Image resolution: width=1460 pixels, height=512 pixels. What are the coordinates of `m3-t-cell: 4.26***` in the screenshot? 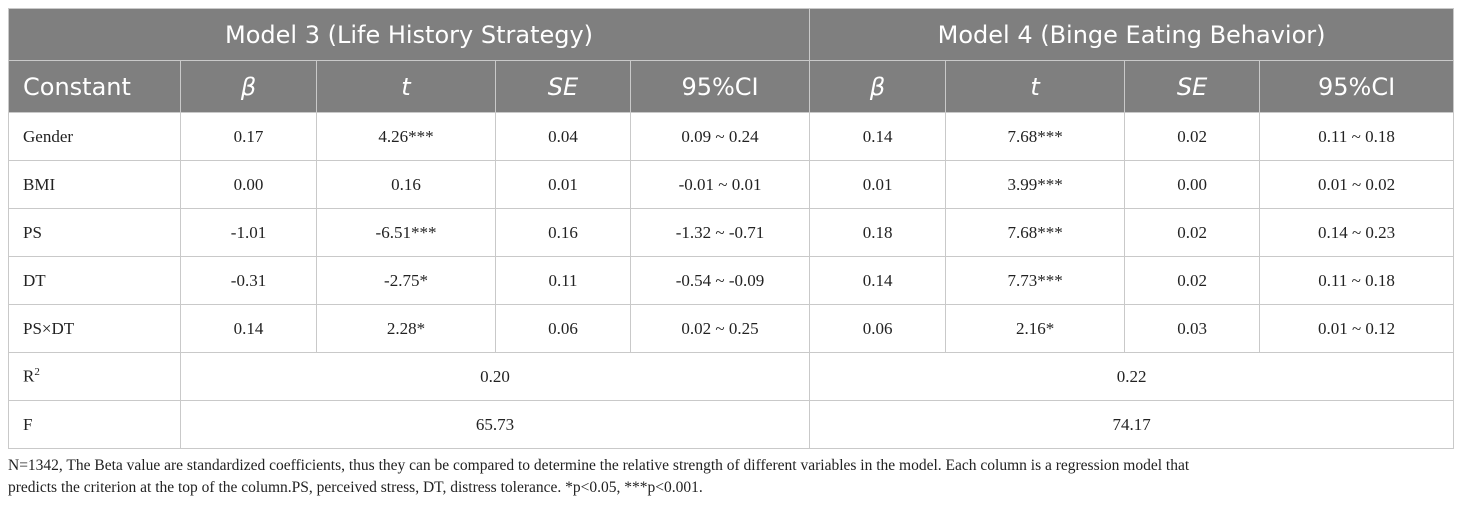 It's located at (406, 136).